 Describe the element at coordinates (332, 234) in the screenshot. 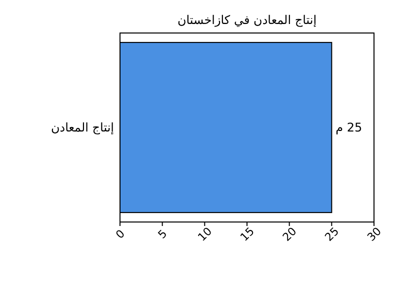

I see `x-tick-label: 25` at that location.